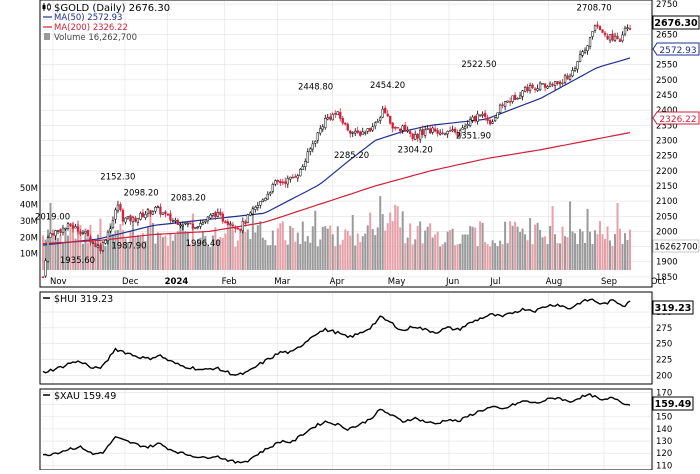 Image resolution: width=700 pixels, height=474 pixels. I want to click on price-tick-label: 2250, so click(667, 157).